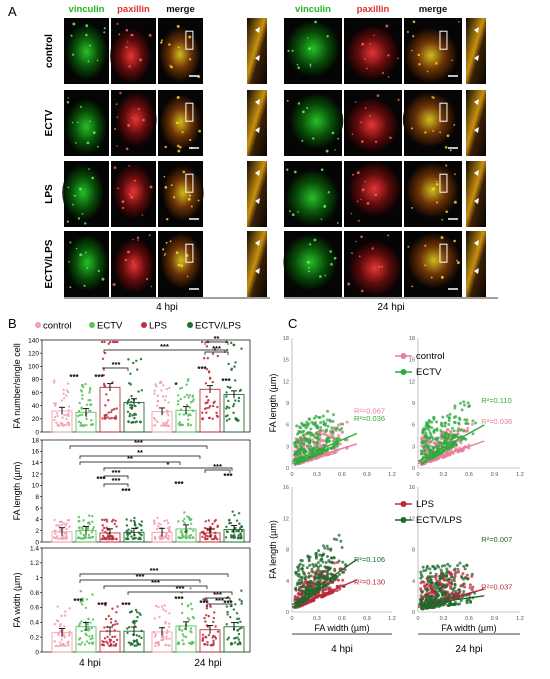 The image size is (550, 679). Describe the element at coordinates (476, 243) in the screenshot. I see `arrowhead-icon` at that location.